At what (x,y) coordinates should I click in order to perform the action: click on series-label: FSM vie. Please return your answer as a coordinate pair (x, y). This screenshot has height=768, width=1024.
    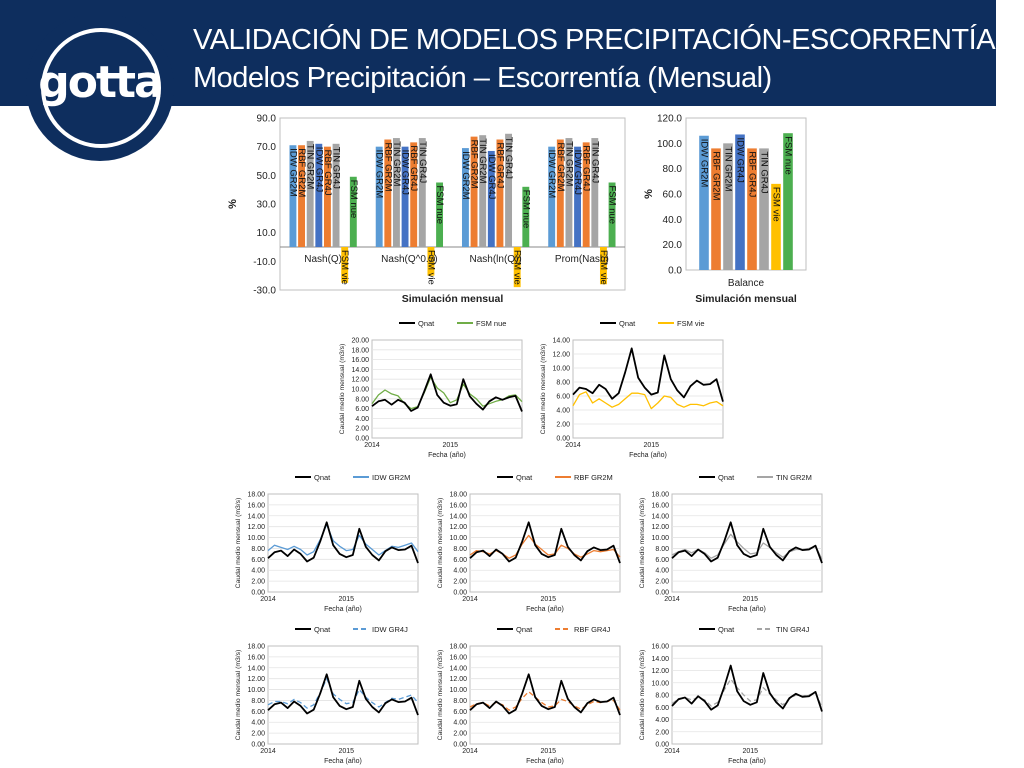
    Looking at the image, I should click on (430, 267).